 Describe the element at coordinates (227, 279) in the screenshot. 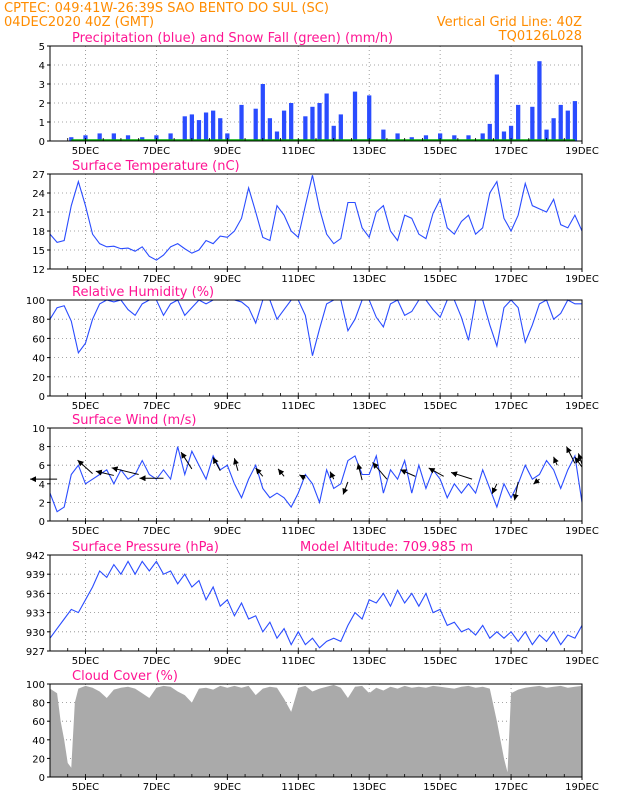

I see `temperature-xtick-label-2: 9DEC` at that location.